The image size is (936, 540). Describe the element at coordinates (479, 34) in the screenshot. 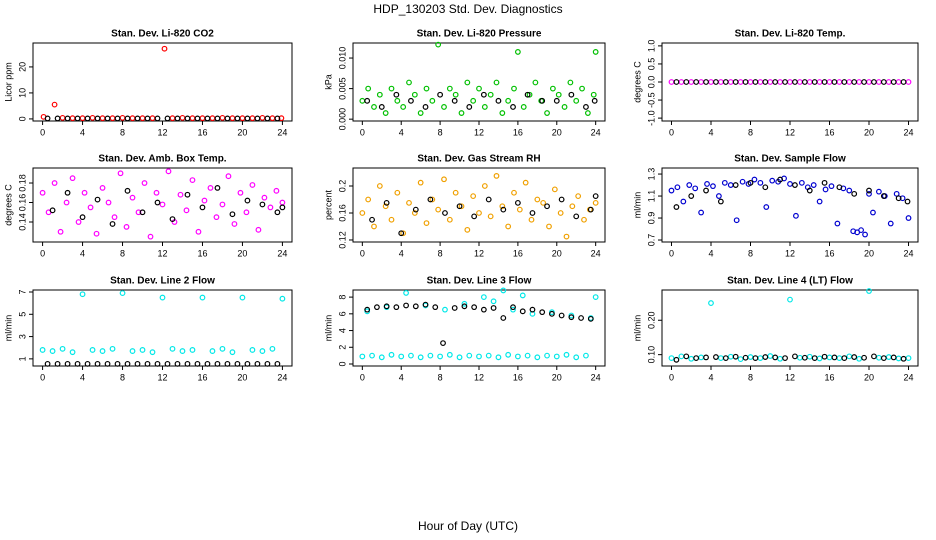

I see `panel-title: Stan. Dev. Li-820 Pressure` at that location.